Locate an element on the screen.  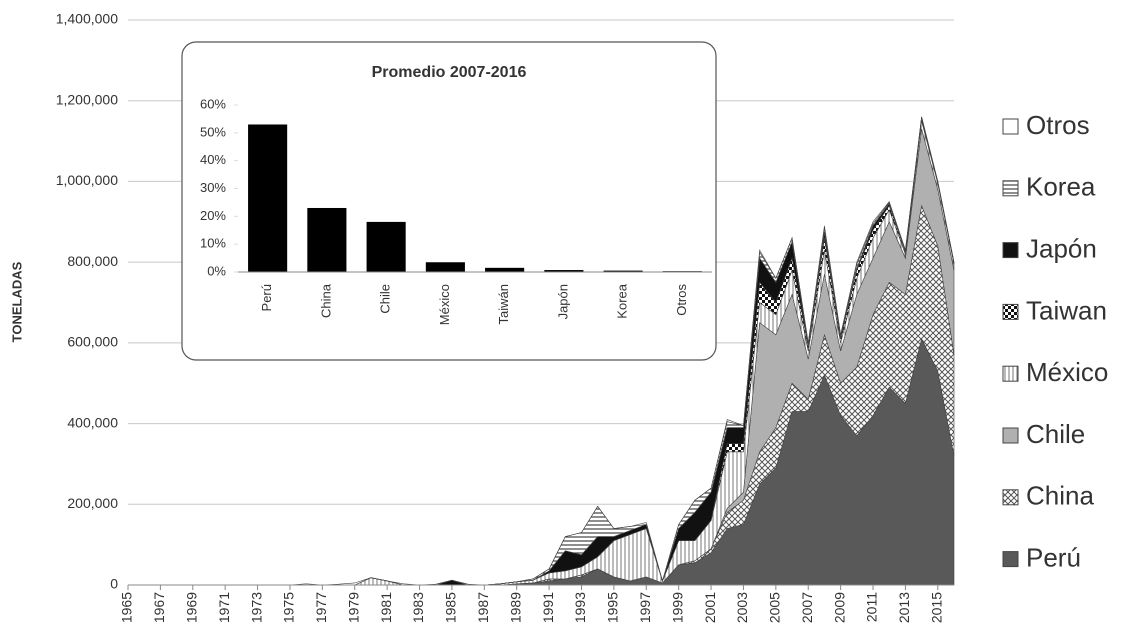
legend-label: Otros is located at coordinates (1058, 125).